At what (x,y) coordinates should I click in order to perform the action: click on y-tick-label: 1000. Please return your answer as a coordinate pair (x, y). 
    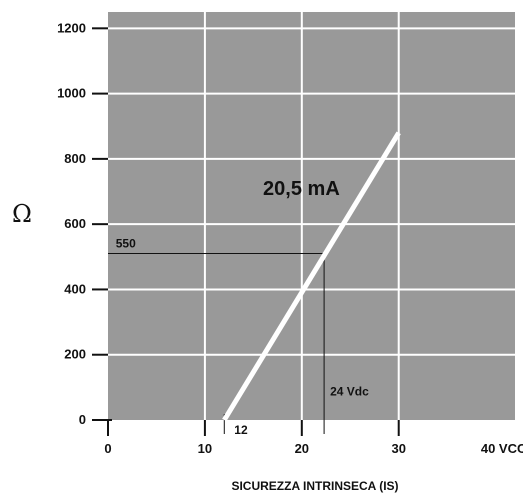
    Looking at the image, I should click on (71, 93).